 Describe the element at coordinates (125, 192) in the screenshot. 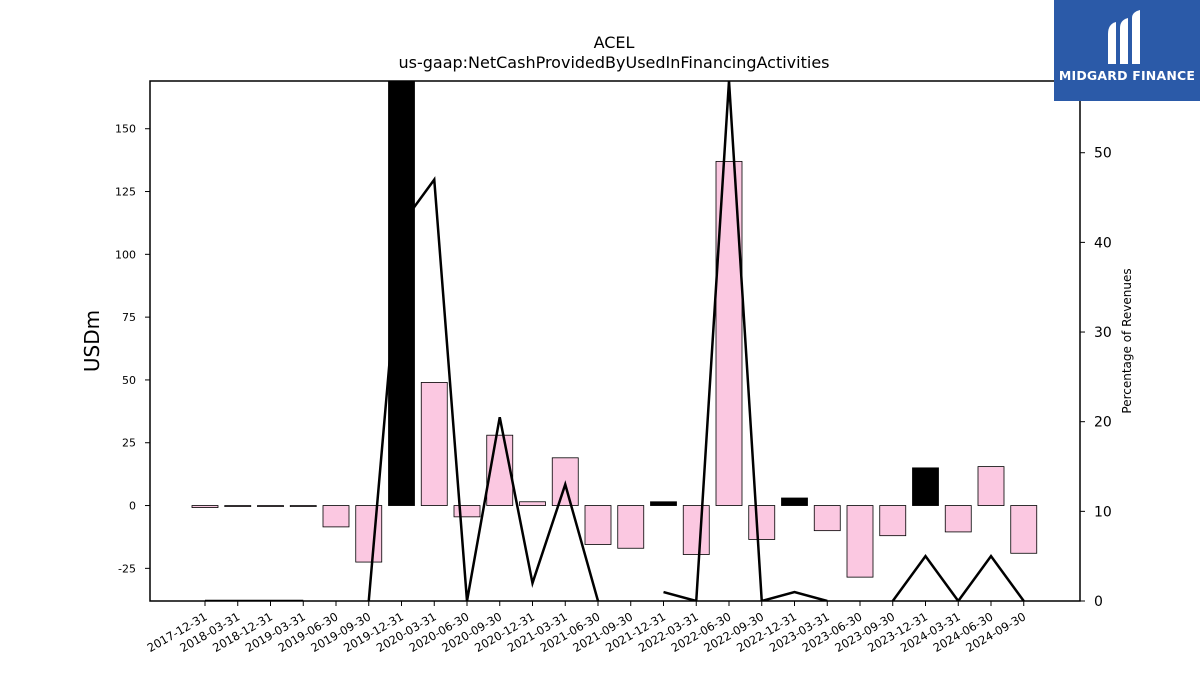

I see `y-tick-label: 125` at that location.